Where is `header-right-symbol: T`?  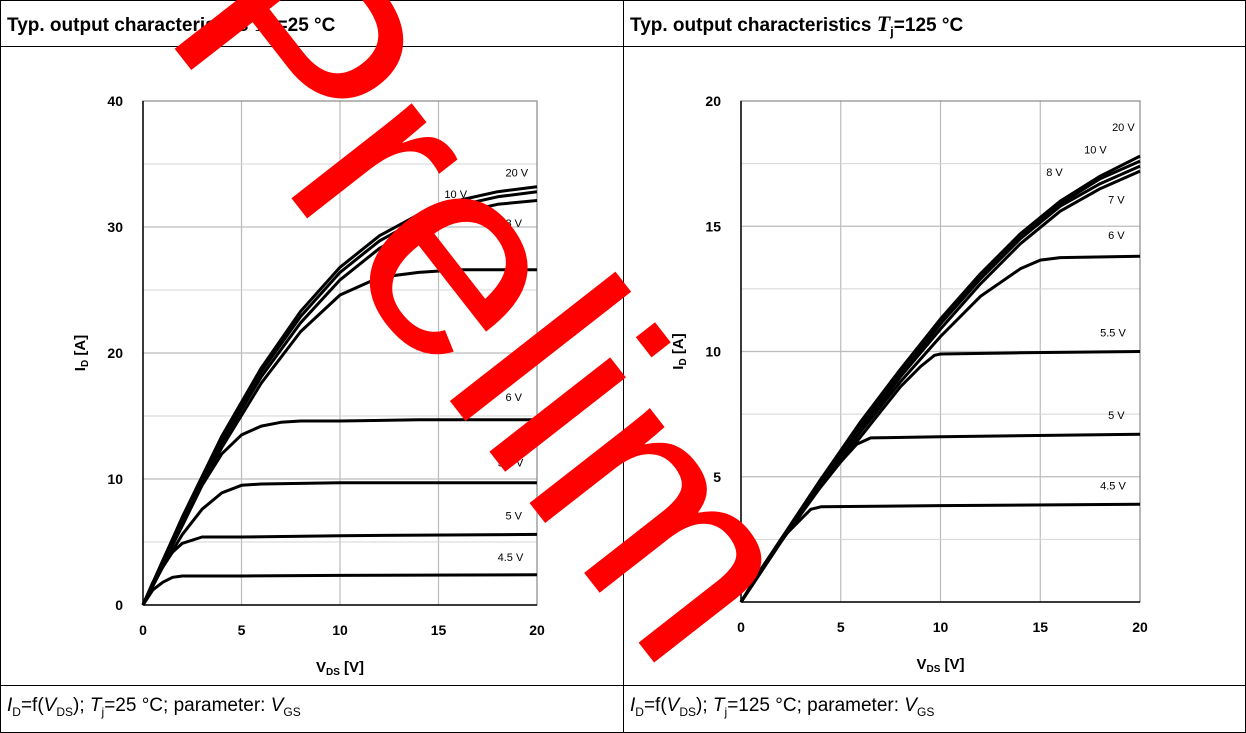
header-right-symbol: T is located at coordinates (883, 23).